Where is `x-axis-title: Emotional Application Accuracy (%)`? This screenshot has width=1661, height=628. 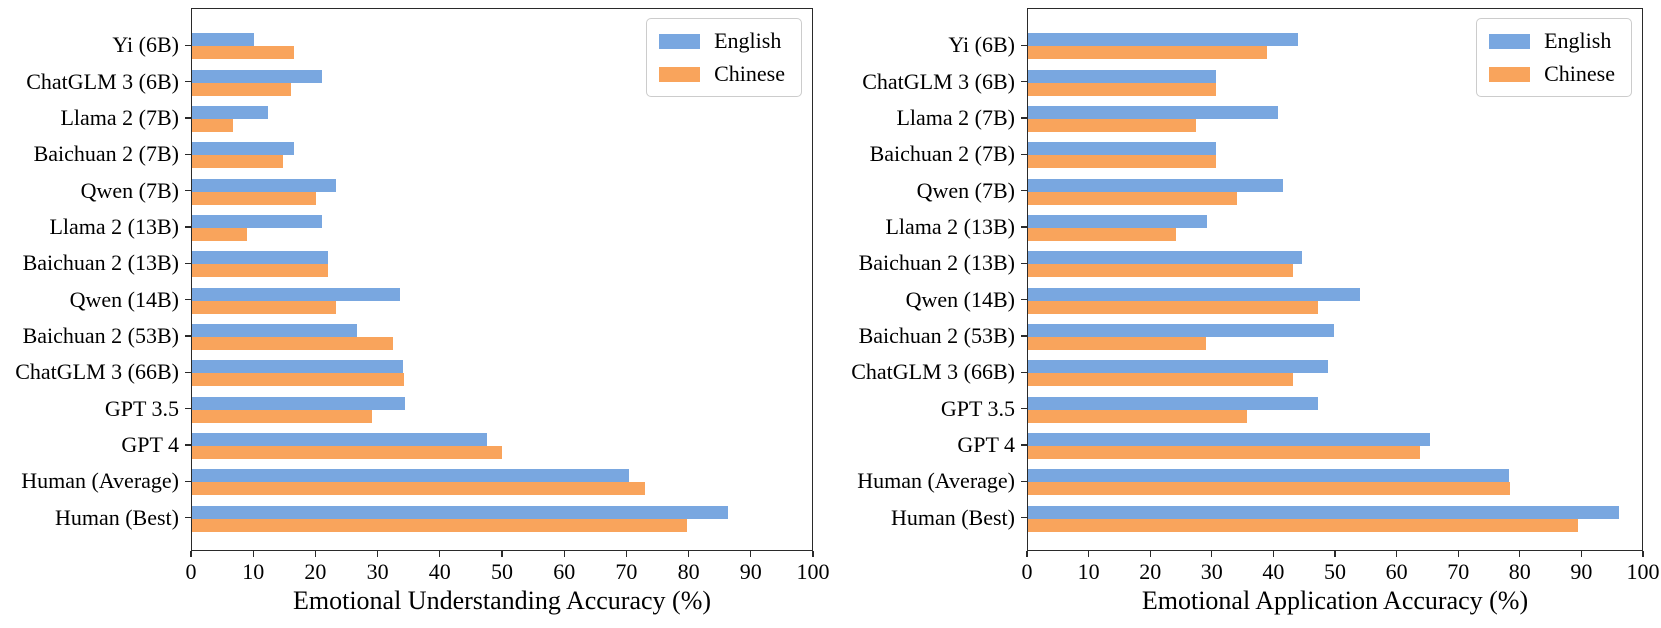
x-axis-title: Emotional Application Accuracy (%) is located at coordinates (1335, 600).